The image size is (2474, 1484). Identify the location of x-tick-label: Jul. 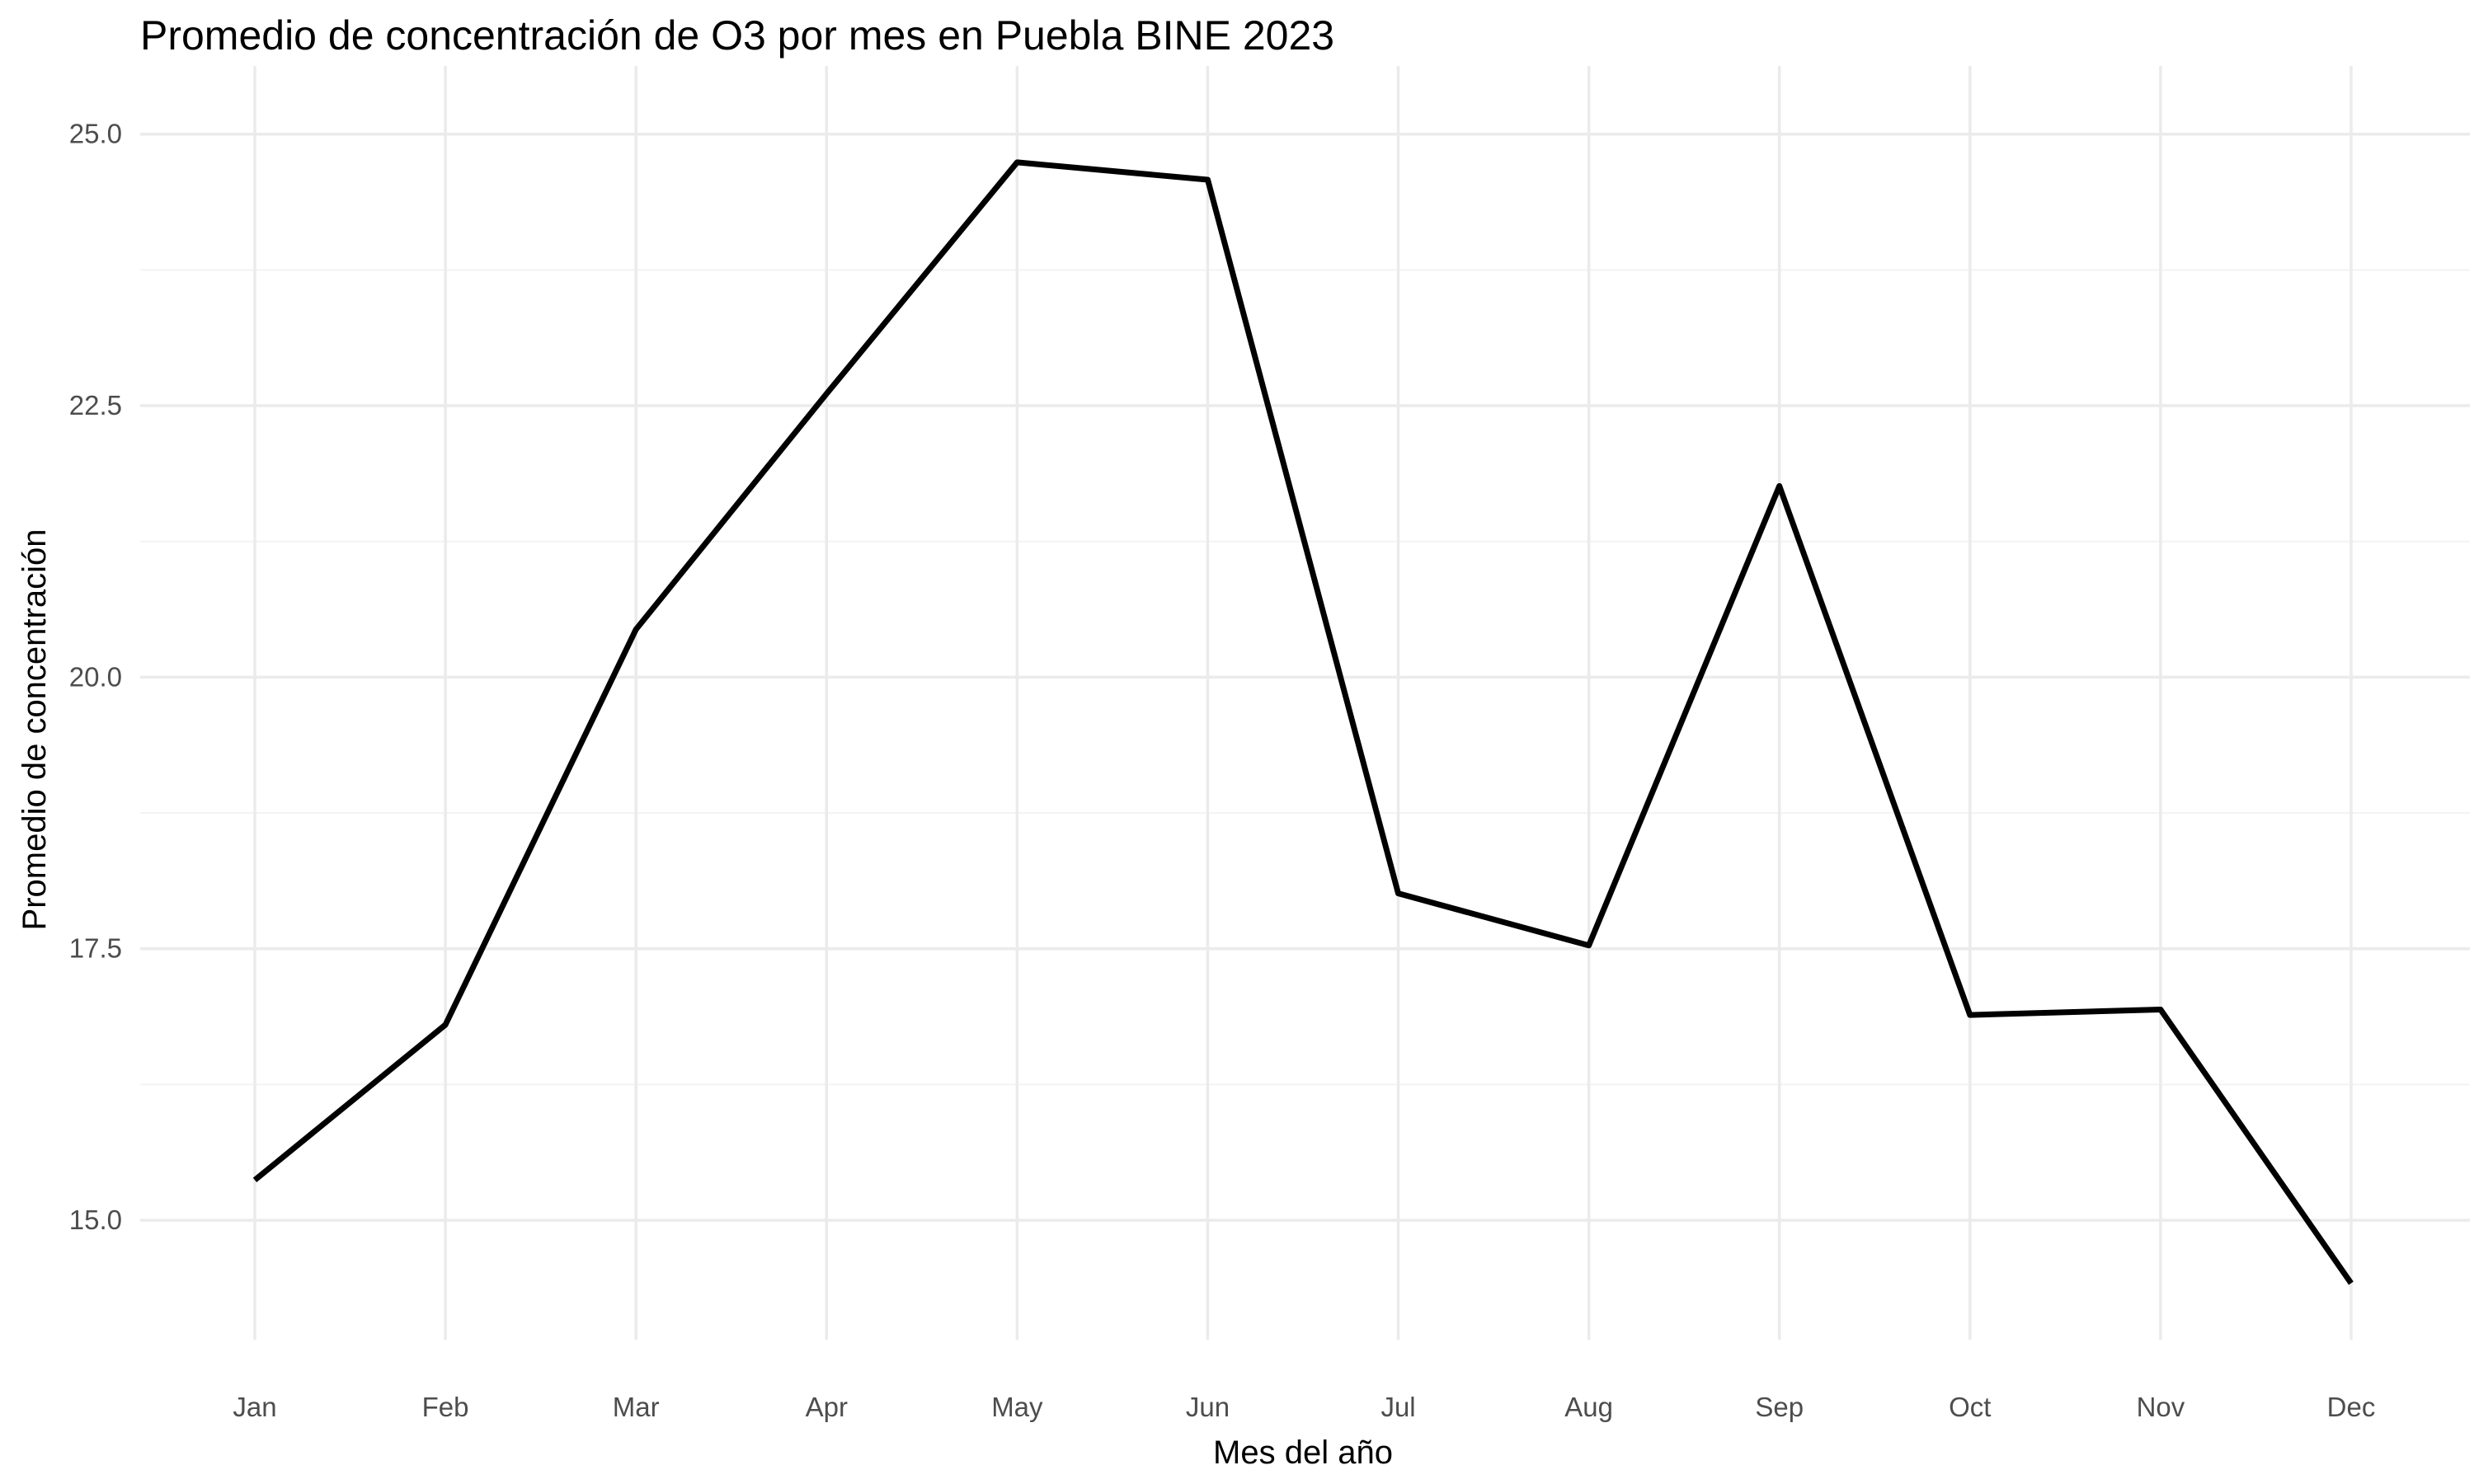
(1397, 1407).